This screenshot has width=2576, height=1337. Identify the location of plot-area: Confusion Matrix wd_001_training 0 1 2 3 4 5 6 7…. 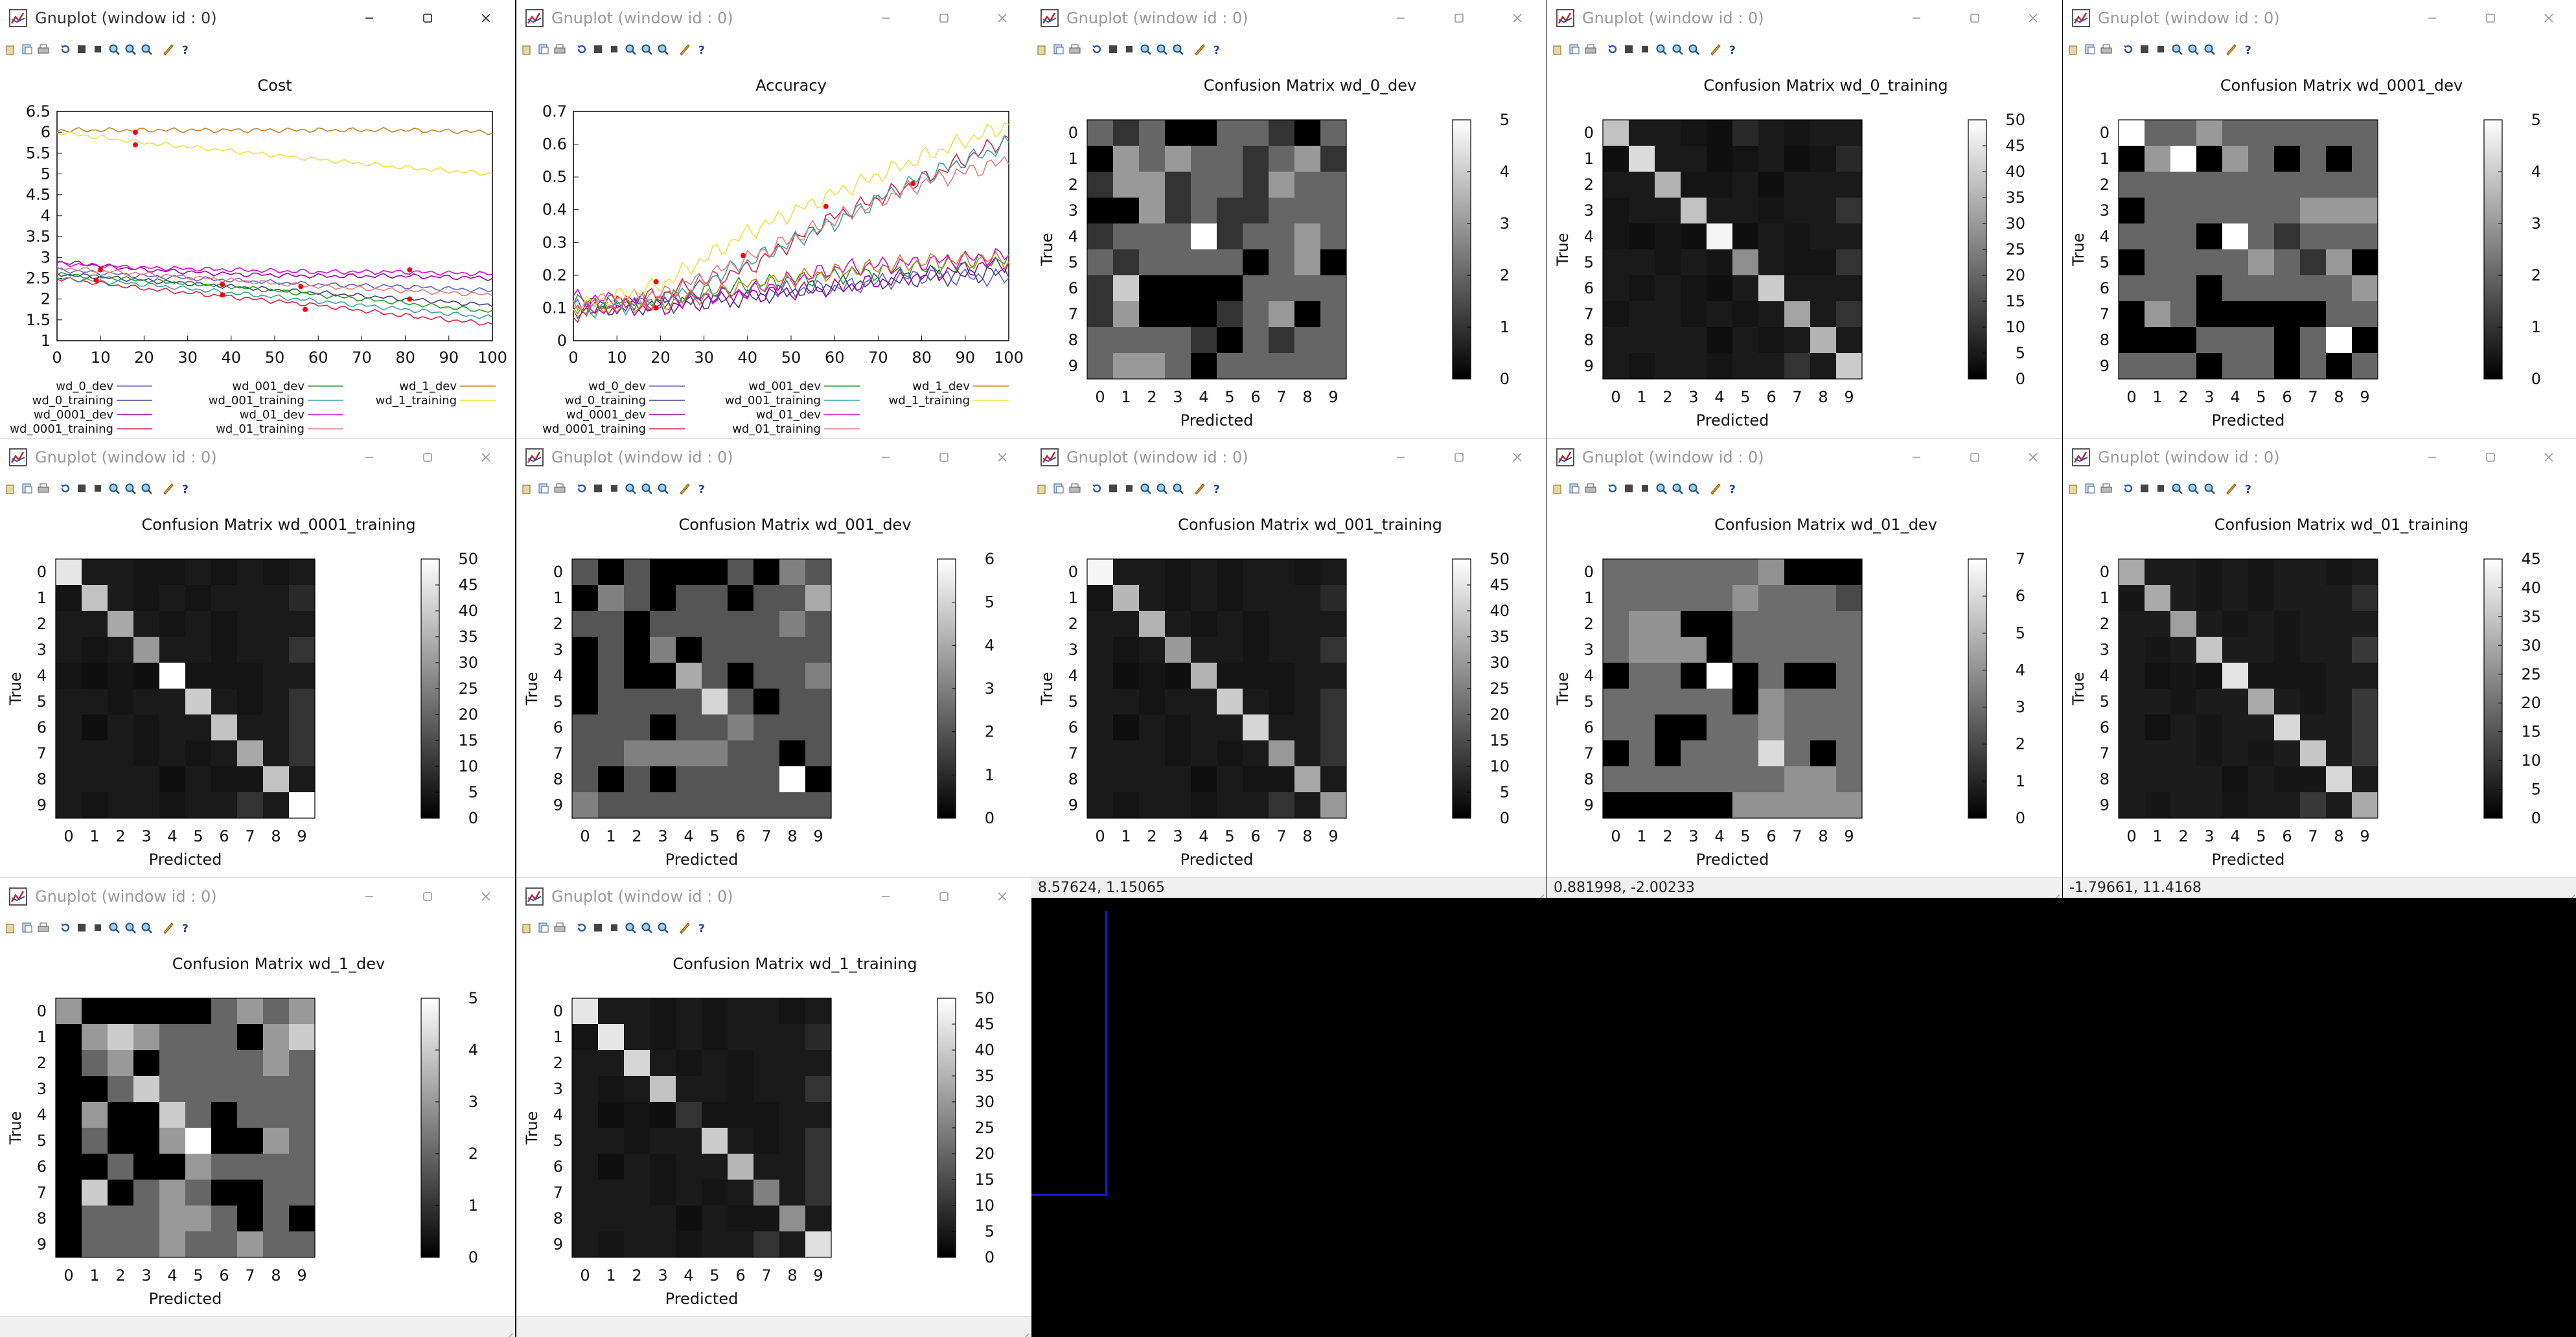
(1289, 689).